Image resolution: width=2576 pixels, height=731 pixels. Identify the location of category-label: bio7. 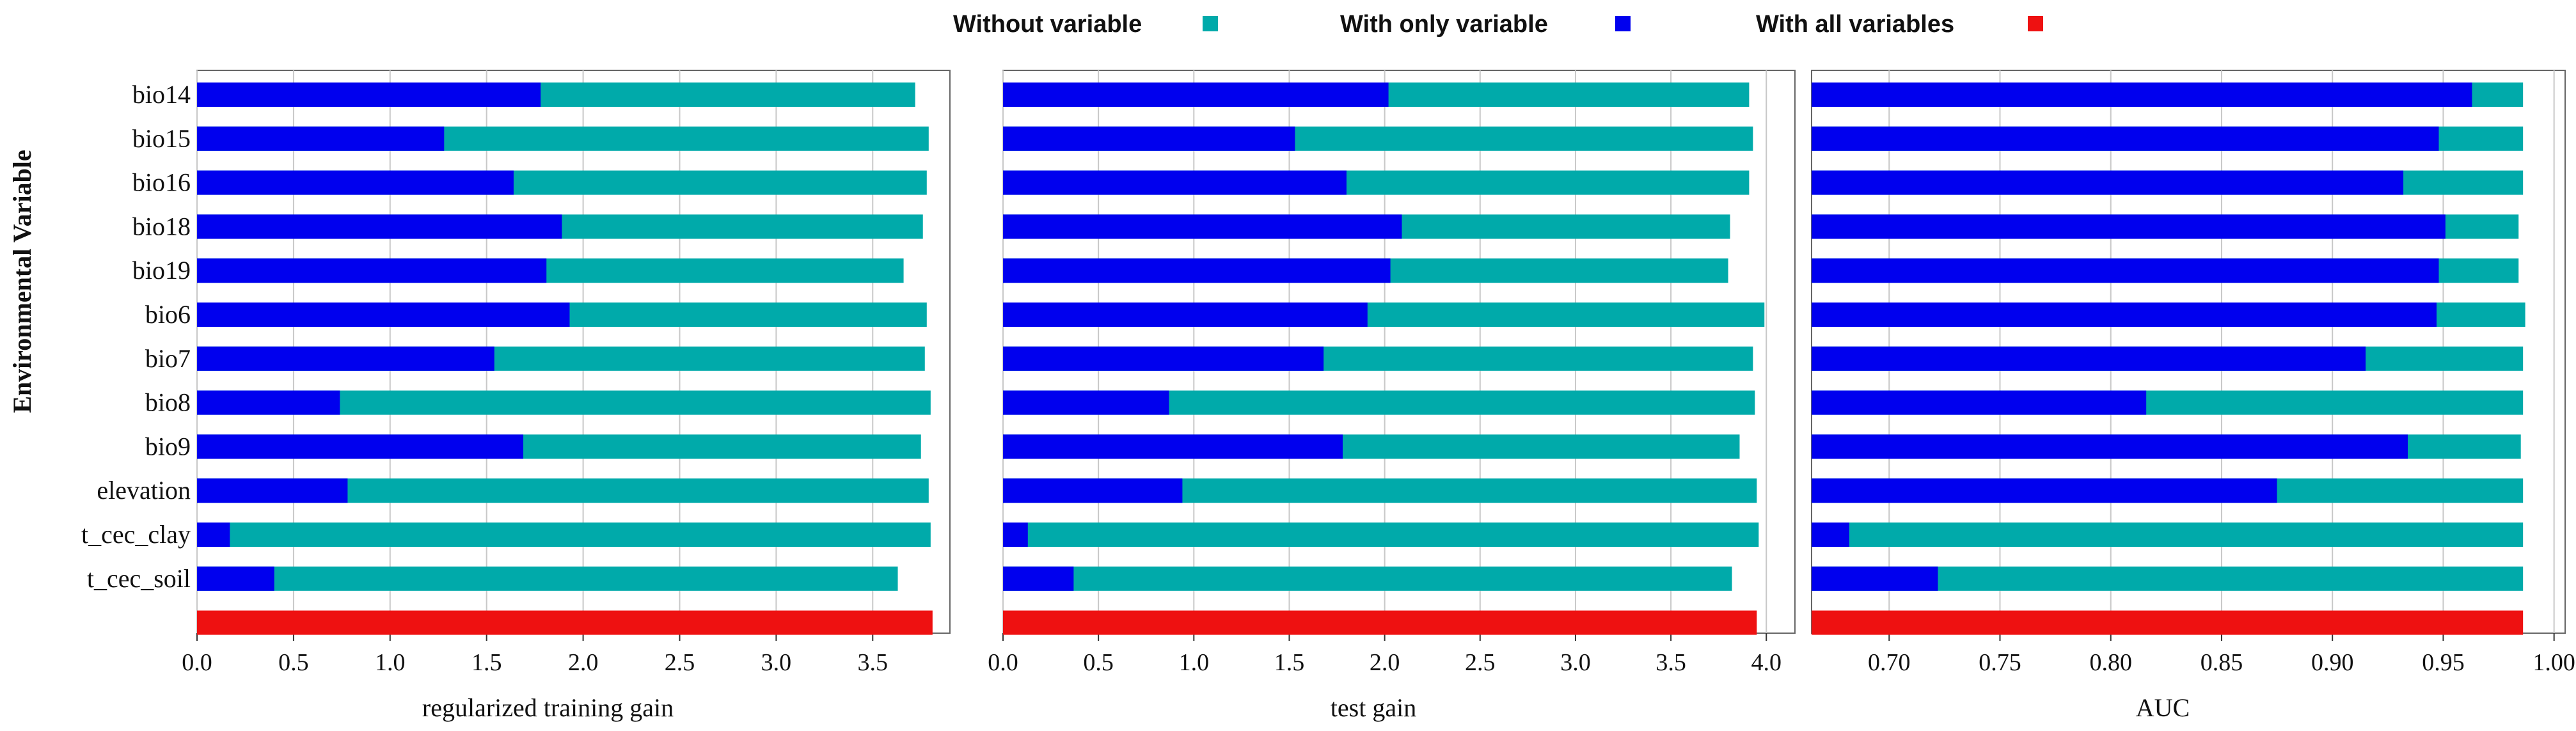
(168, 358).